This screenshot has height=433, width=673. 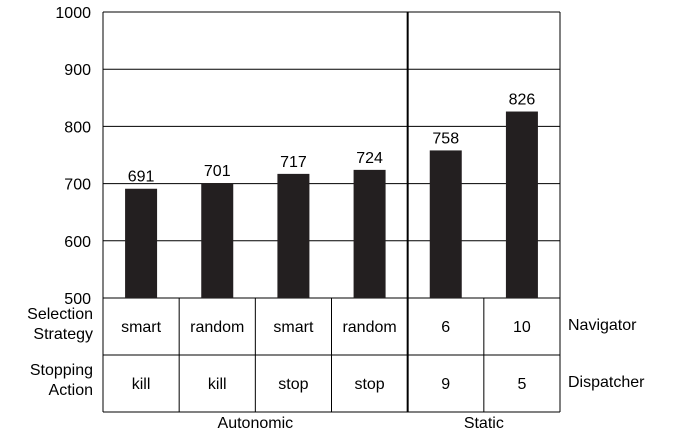 What do you see at coordinates (361, 423) in the screenshot?
I see `group-labels: Autonomic Static` at bounding box center [361, 423].